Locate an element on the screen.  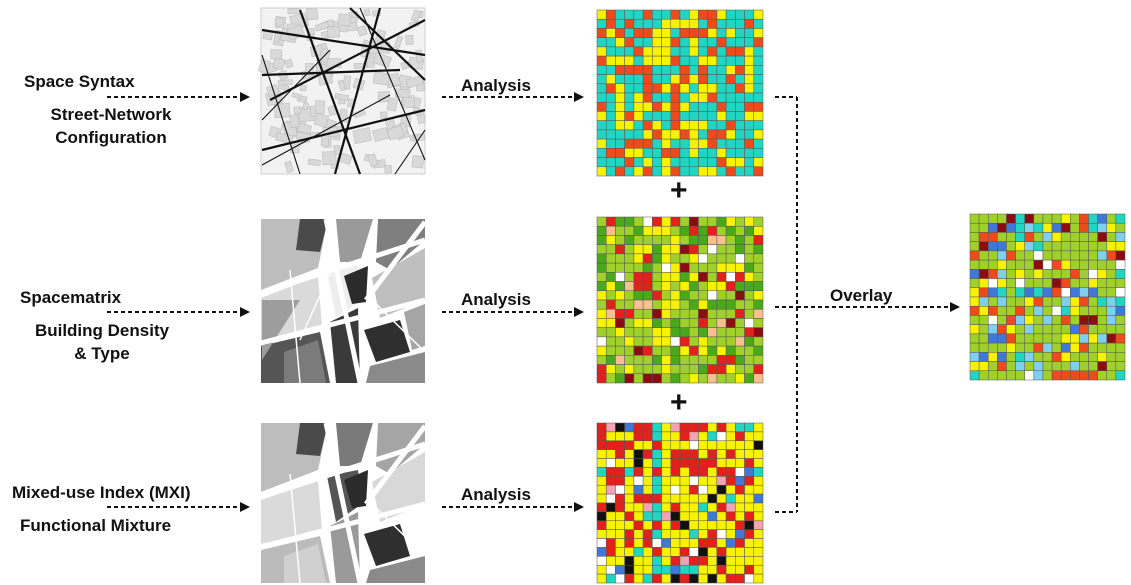
analysis-label-2: Analysis is located at coordinates (496, 299).